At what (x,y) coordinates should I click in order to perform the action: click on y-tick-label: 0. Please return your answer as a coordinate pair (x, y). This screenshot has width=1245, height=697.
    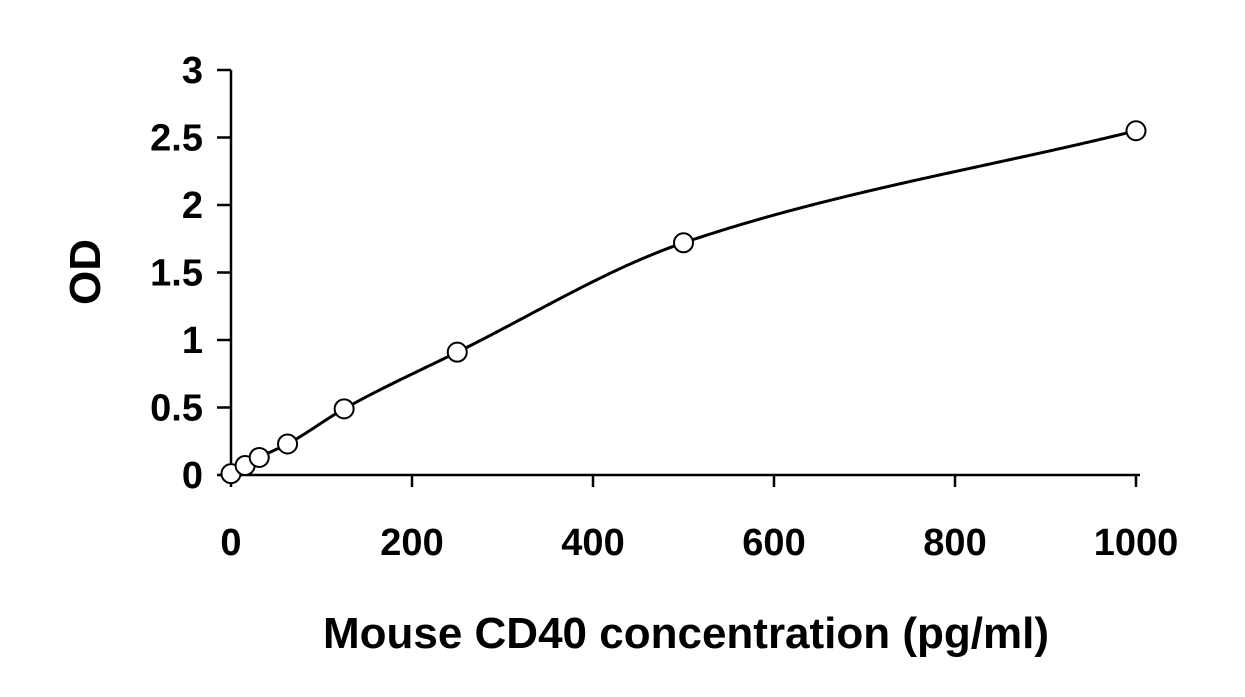
    Looking at the image, I should click on (192, 476).